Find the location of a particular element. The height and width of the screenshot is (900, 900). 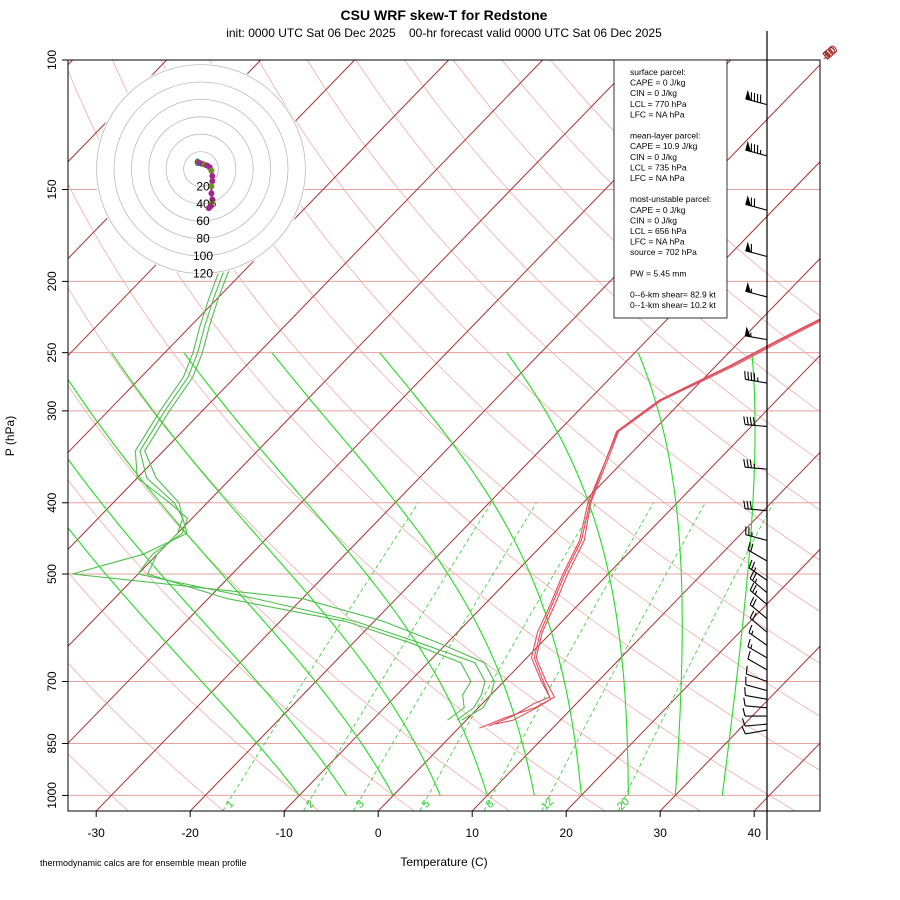

x-tick-label: -20 is located at coordinates (191, 833).